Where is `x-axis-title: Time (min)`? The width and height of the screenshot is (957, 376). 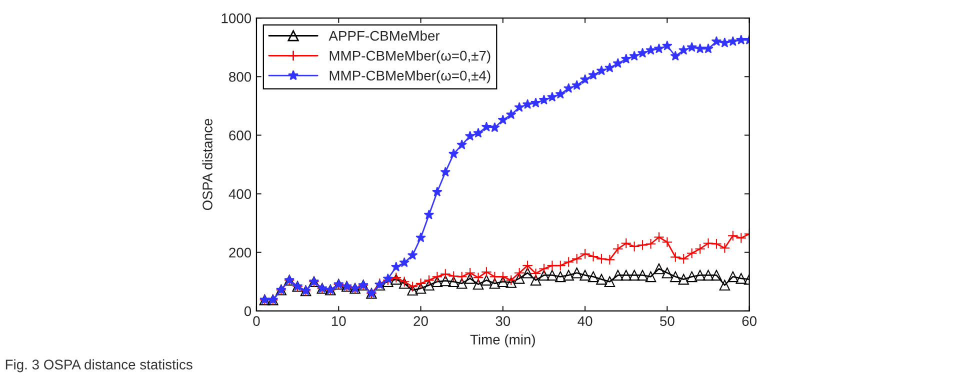
x-axis-title: Time (min) is located at coordinates (502, 341).